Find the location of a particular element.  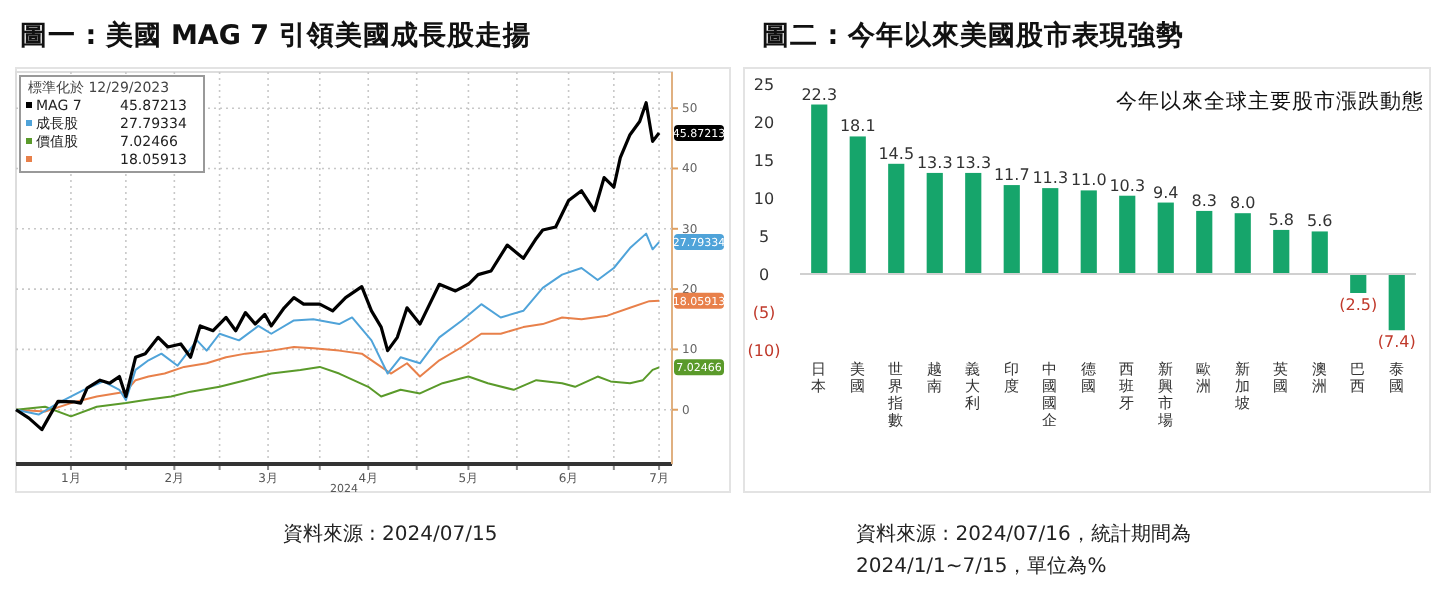

data-label: (7.4) is located at coordinates (1396, 342).